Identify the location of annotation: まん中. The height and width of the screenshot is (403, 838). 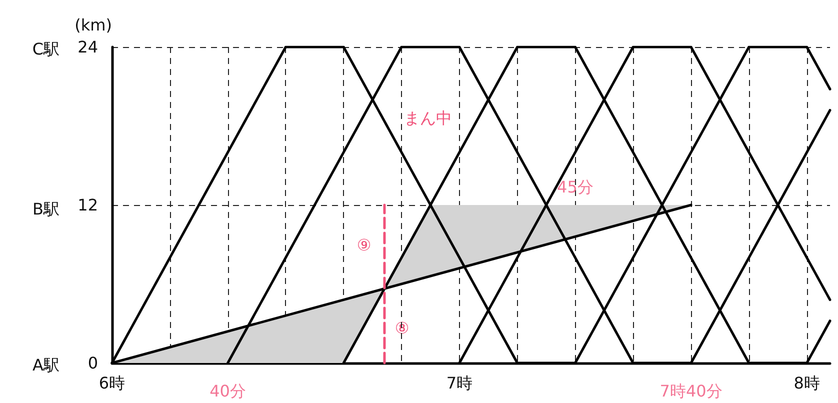
(428, 118).